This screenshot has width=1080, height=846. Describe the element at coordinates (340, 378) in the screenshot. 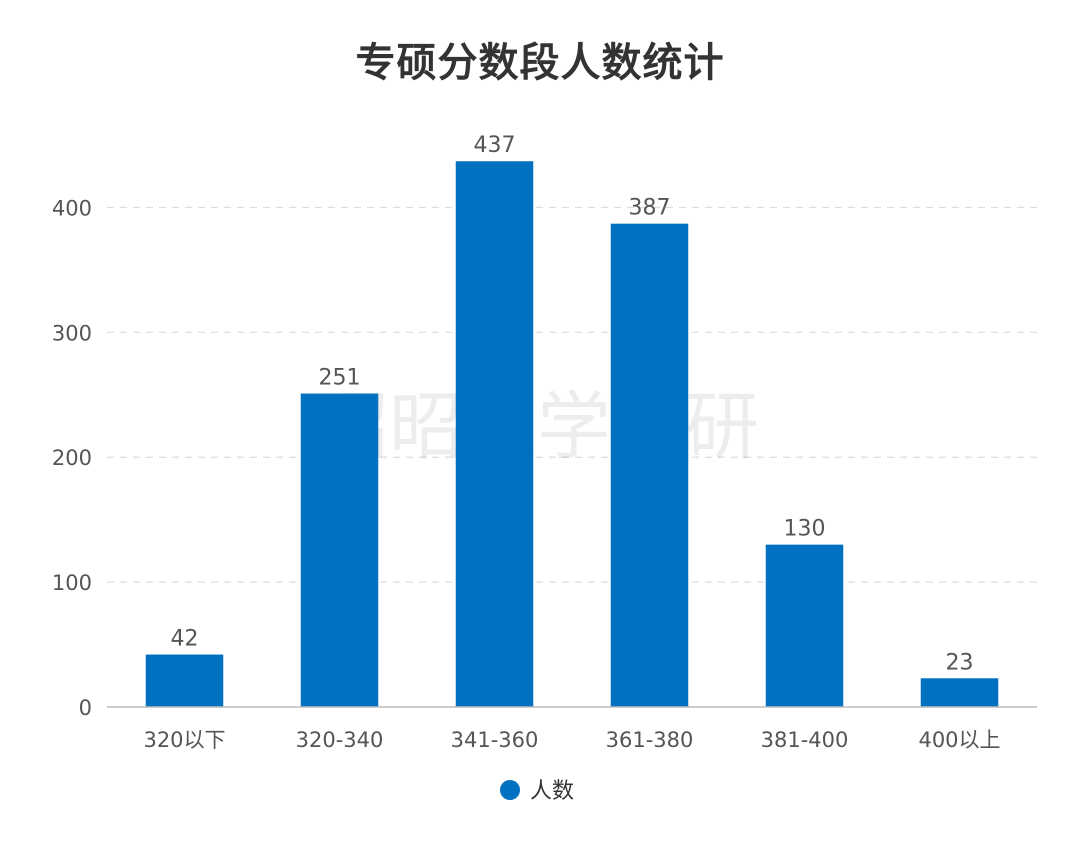

I see `data-label: 251` at that location.